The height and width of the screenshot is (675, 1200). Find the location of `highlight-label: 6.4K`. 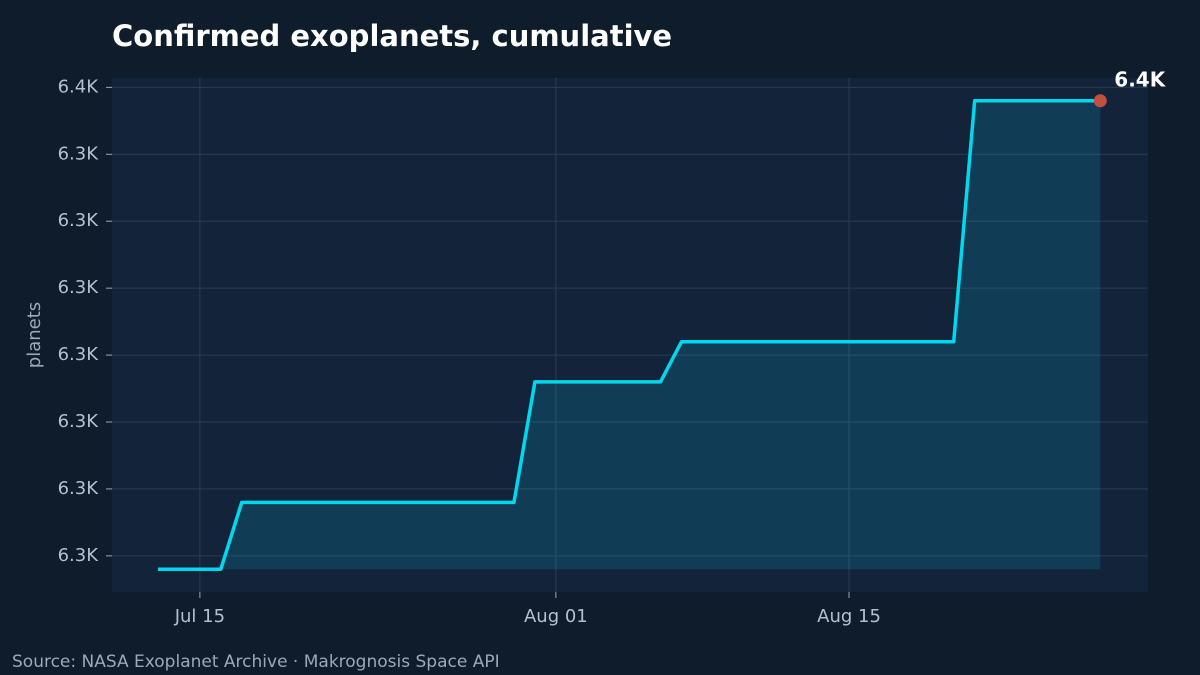

highlight-label: 6.4K is located at coordinates (1140, 79).